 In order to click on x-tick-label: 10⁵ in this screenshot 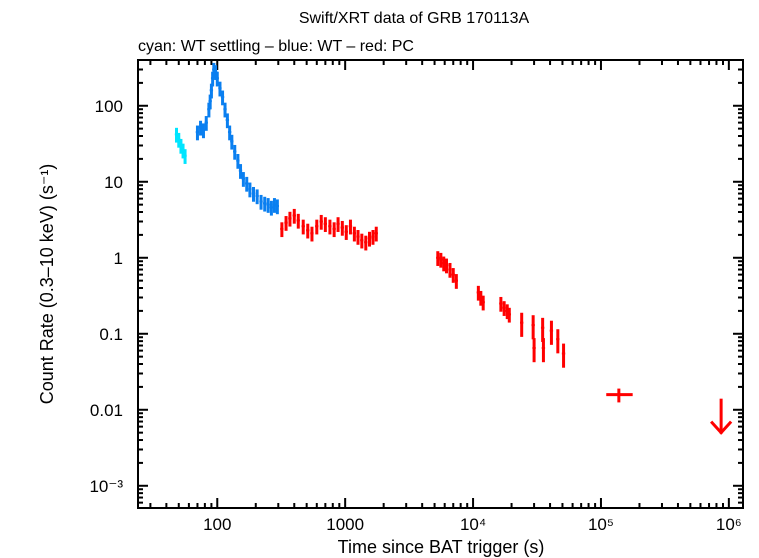, I will do `click(601, 524)`.